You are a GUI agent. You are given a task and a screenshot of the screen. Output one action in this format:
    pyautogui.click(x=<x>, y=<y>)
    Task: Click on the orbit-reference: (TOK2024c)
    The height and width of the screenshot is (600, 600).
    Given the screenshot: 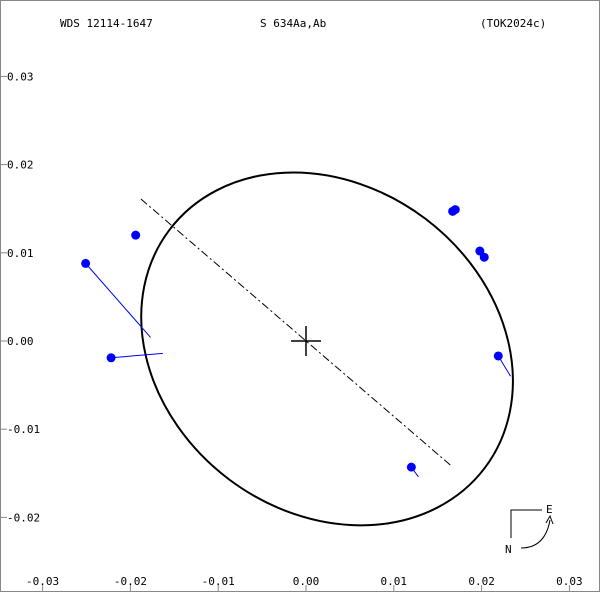 What is the action you would take?
    pyautogui.click(x=513, y=23)
    